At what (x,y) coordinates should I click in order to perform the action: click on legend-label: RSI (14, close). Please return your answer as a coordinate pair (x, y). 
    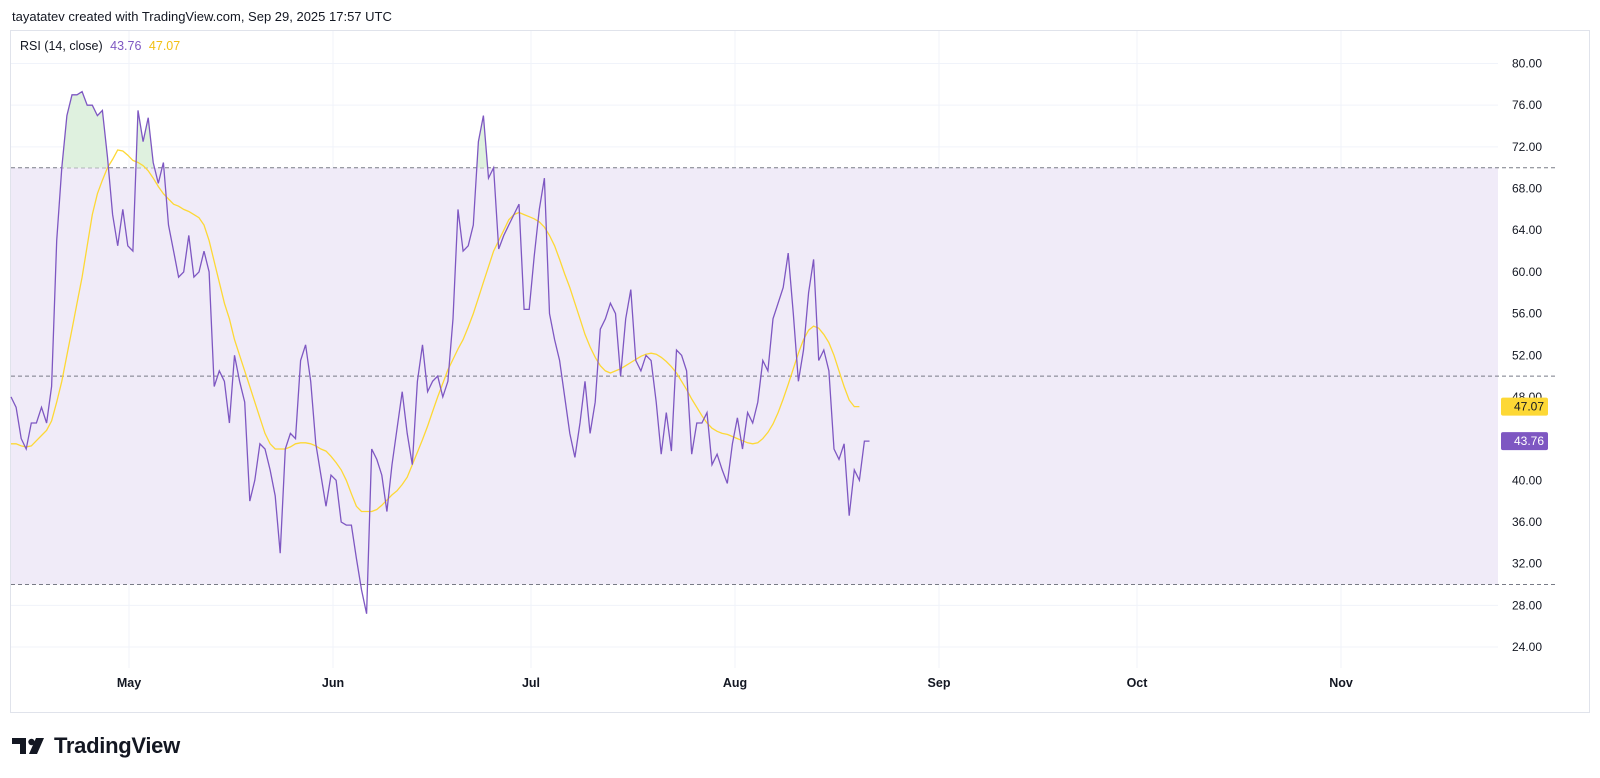
    Looking at the image, I should click on (61, 46).